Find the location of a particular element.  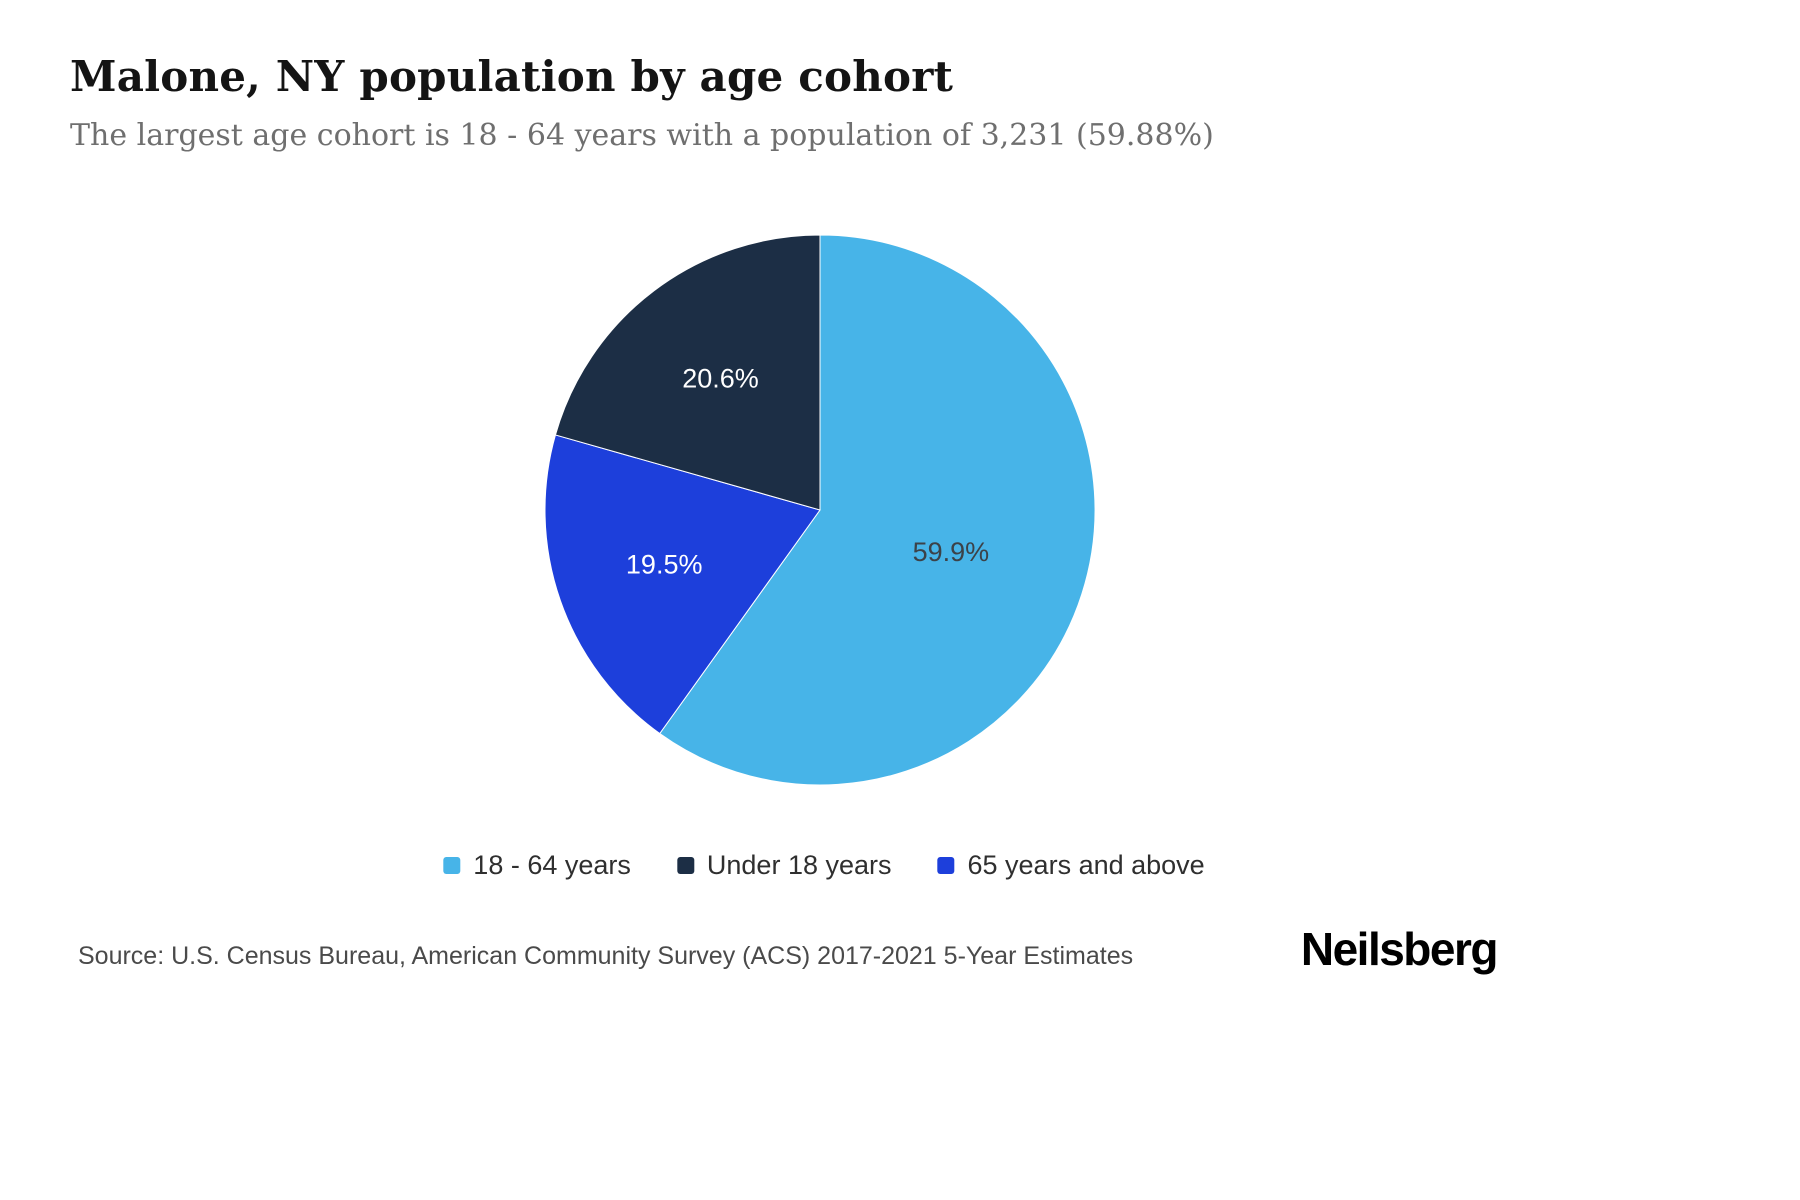

pie-chart-svg: 59.9% 19.5% 20.6% is located at coordinates (820, 510).